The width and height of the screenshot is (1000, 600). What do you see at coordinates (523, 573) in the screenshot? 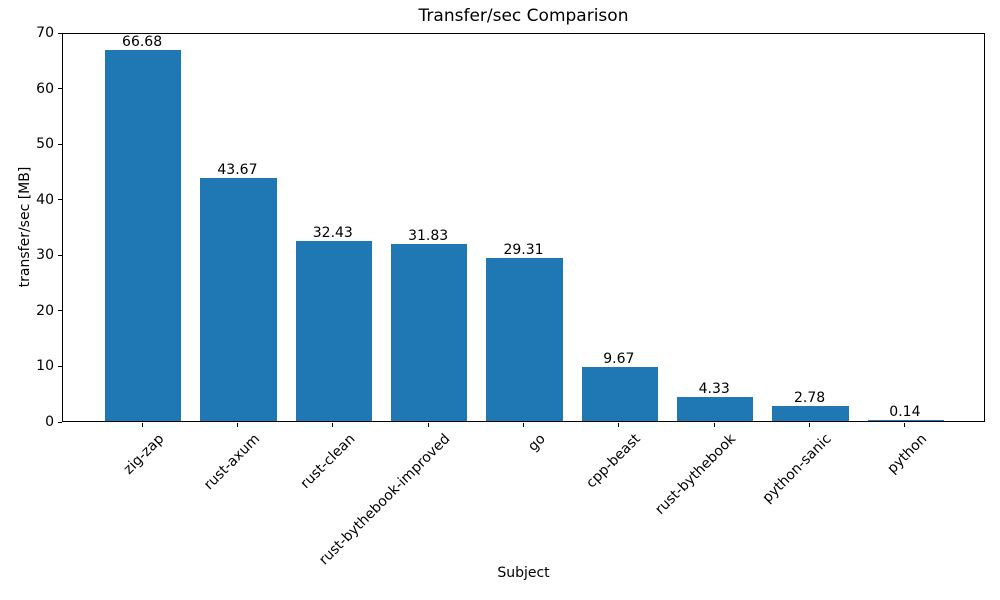
I see `x-axis-label: Subject` at bounding box center [523, 573].